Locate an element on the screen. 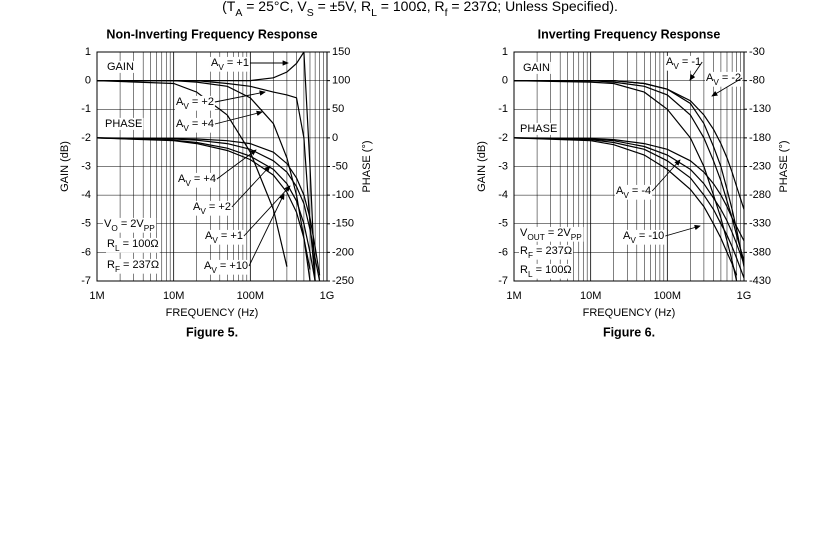  curve-label-part: OUT is located at coordinates (535, 237).